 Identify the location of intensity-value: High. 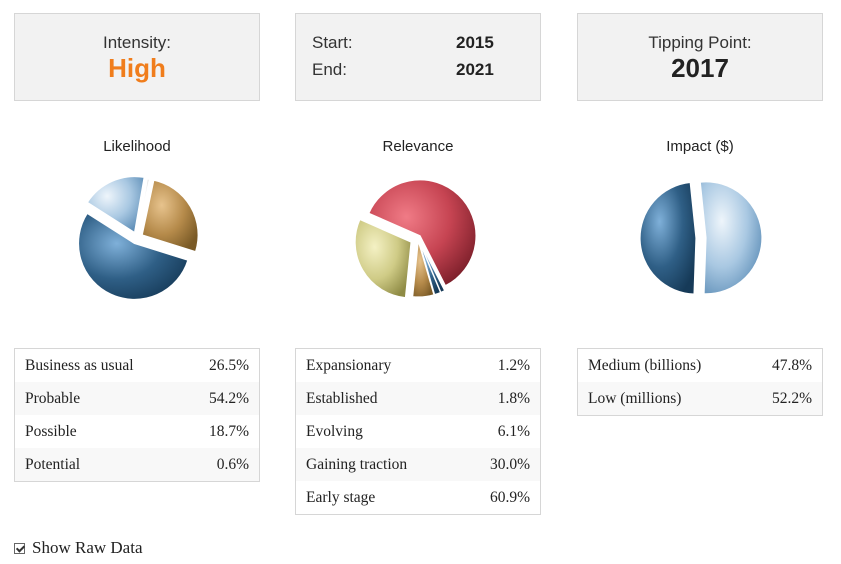
(137, 68).